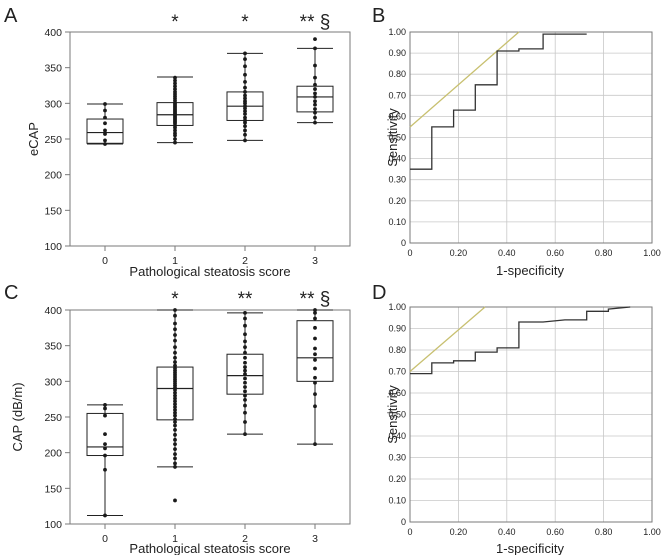 The height and width of the screenshot is (555, 669). I want to click on y-tick-label: 350, so click(53, 347).